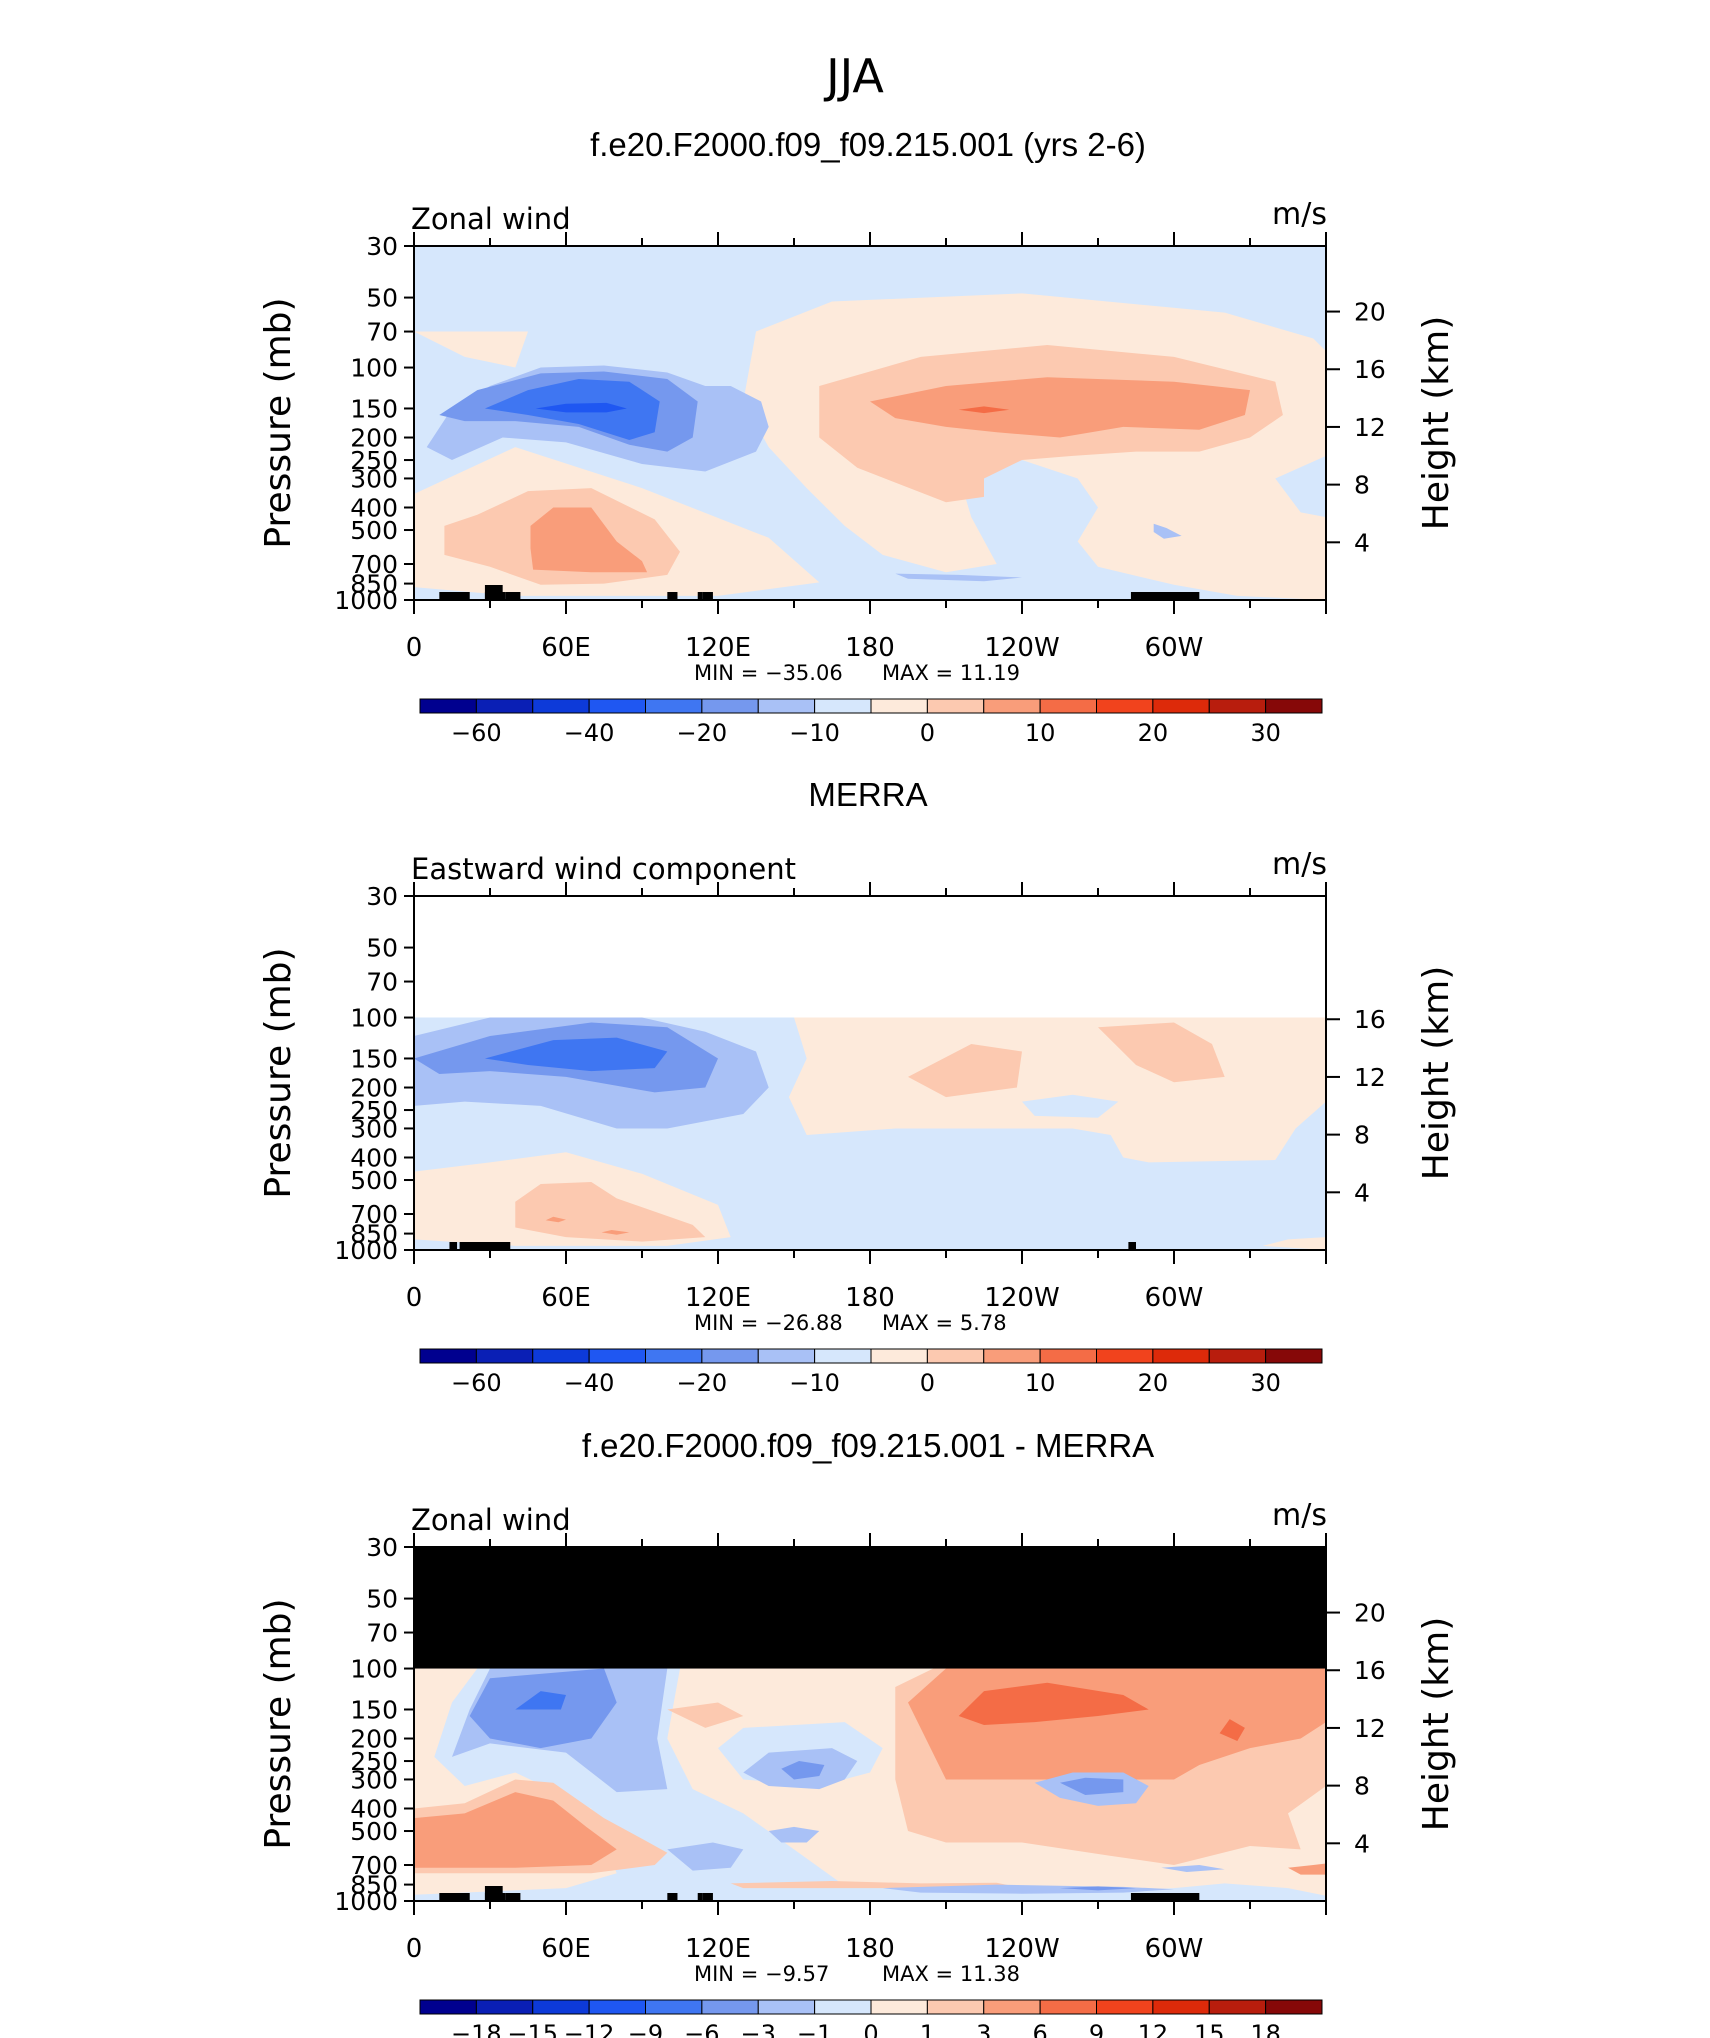 The image size is (1710, 2038). Describe the element at coordinates (476, 733) in the screenshot. I see `colorbar-label: −60` at that location.